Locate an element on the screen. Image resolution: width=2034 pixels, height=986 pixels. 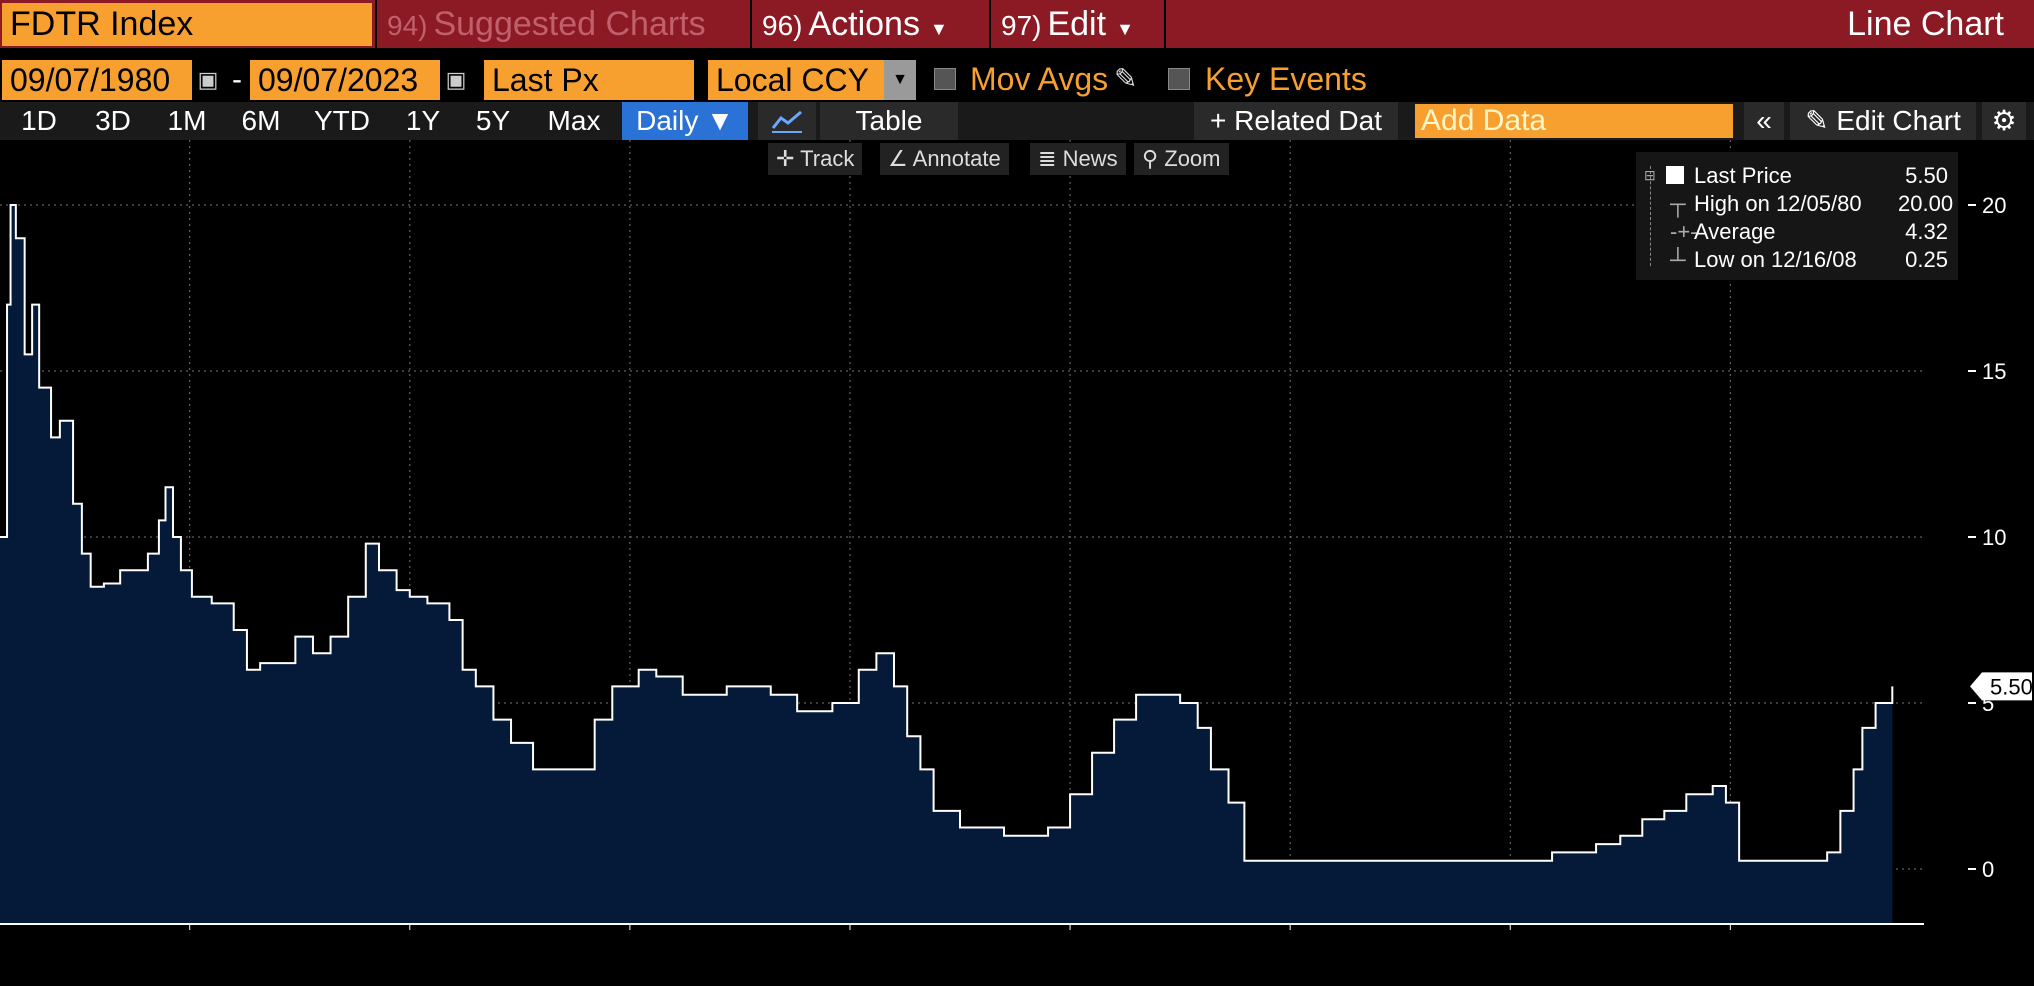
related-data-button: + Related Dat is located at coordinates (1296, 121).